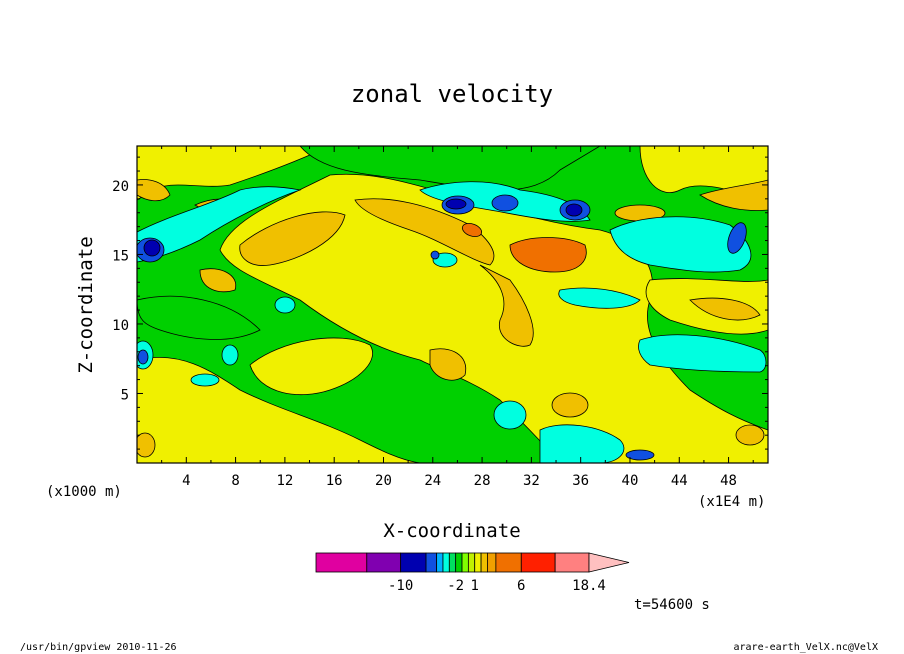 Image resolution: width=904 pixels, height=654 pixels. Describe the element at coordinates (86, 304) in the screenshot. I see `y-axis-label: Z-coordinate` at that location.